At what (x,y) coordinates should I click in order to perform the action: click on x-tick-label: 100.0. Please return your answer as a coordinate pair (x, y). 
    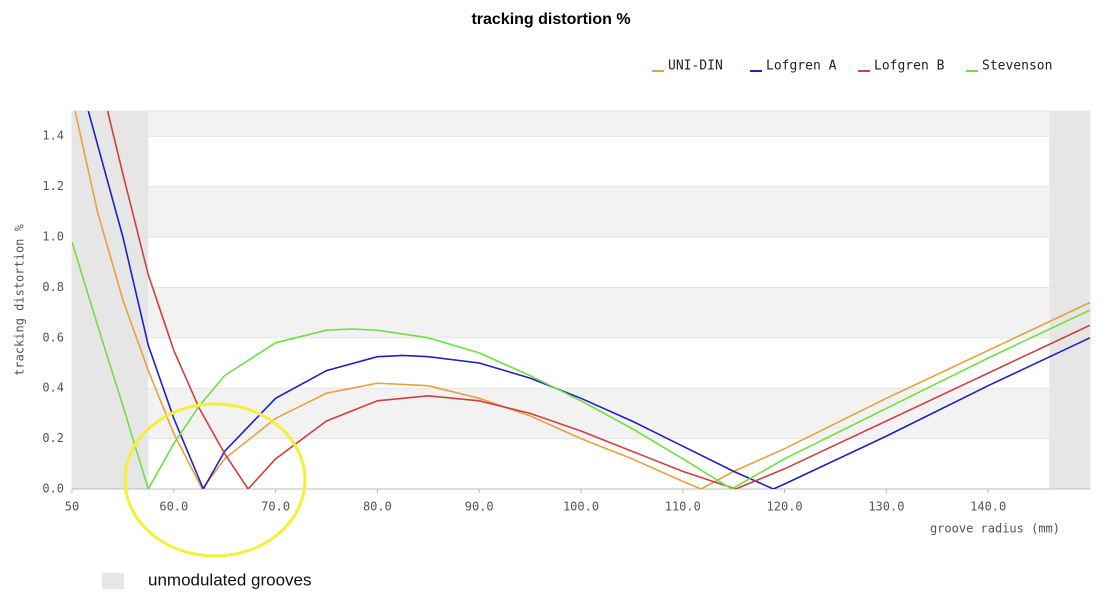
    Looking at the image, I should click on (581, 507).